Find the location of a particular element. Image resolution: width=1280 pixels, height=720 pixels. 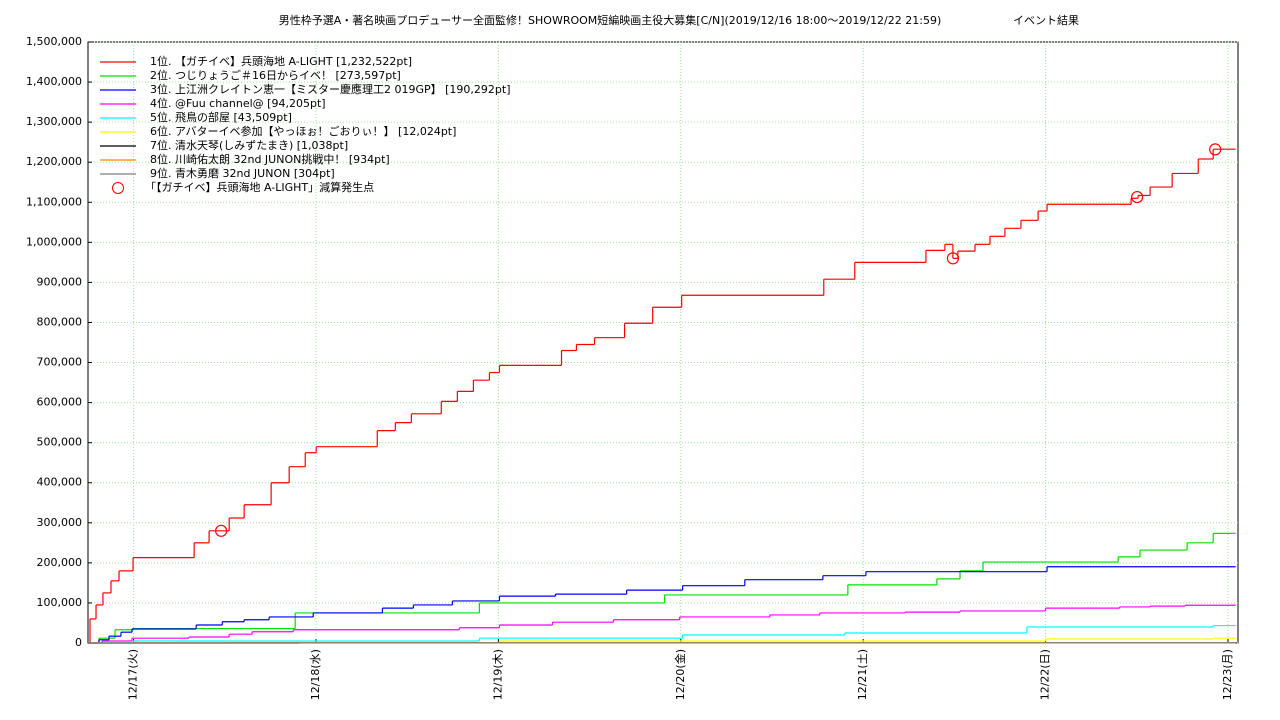

y-tick-label: 900,000 is located at coordinates (60, 281).